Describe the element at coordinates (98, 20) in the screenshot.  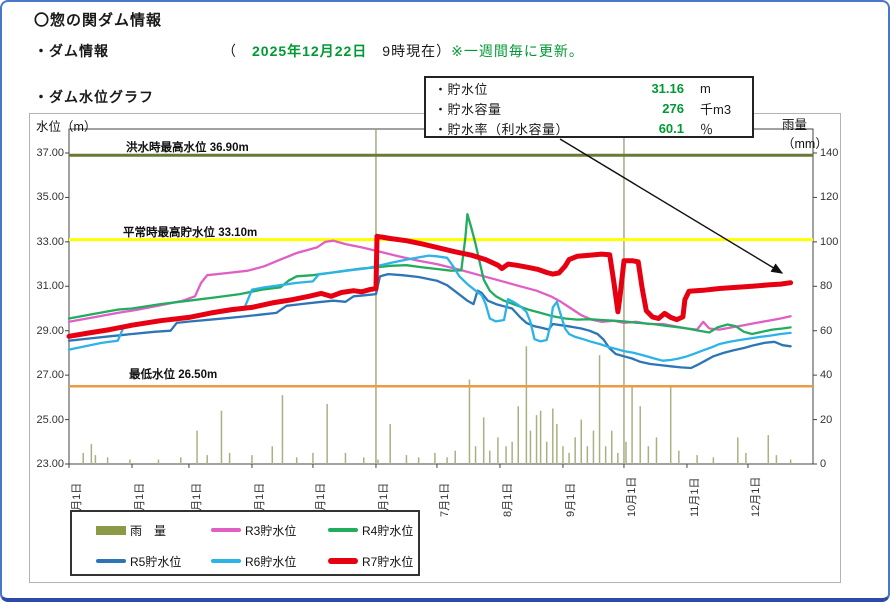
I see `page-title: 〇惣の関ダム情報` at that location.